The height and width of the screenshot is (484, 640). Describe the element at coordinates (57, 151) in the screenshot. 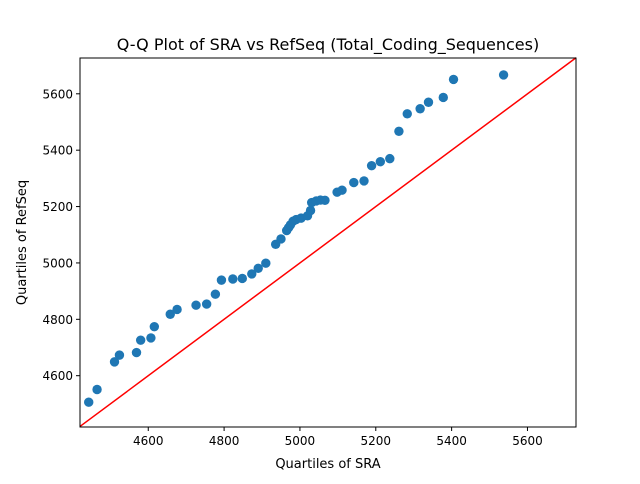

I see `y-tick-label: 5400` at that location.